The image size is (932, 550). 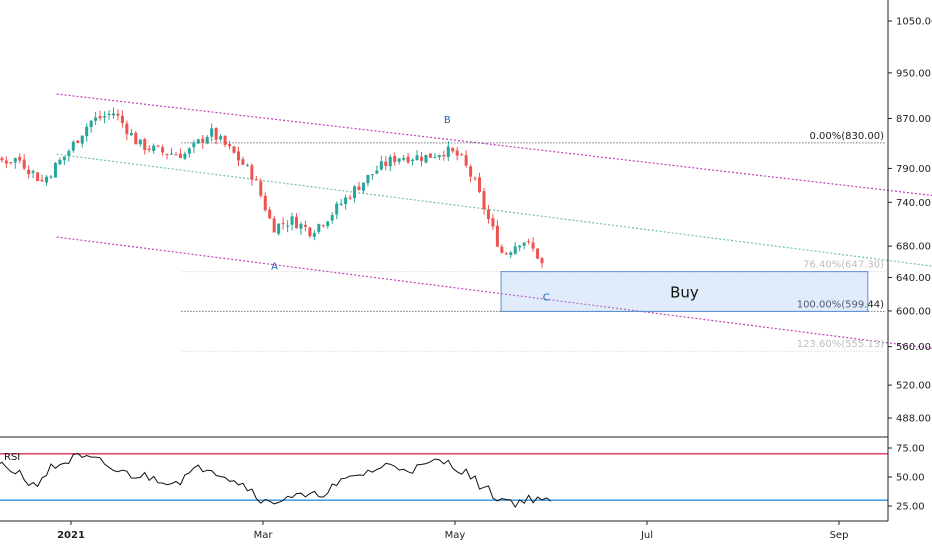 What do you see at coordinates (12, 457) in the screenshot?
I see `rsi-label: RSI` at bounding box center [12, 457].